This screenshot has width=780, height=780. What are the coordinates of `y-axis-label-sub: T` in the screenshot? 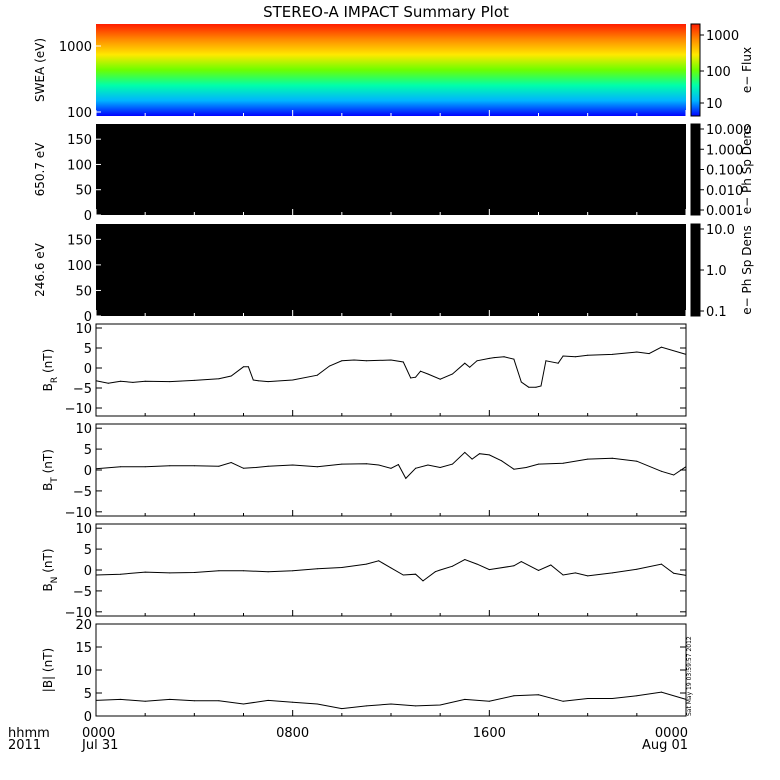 It's located at (55, 480).